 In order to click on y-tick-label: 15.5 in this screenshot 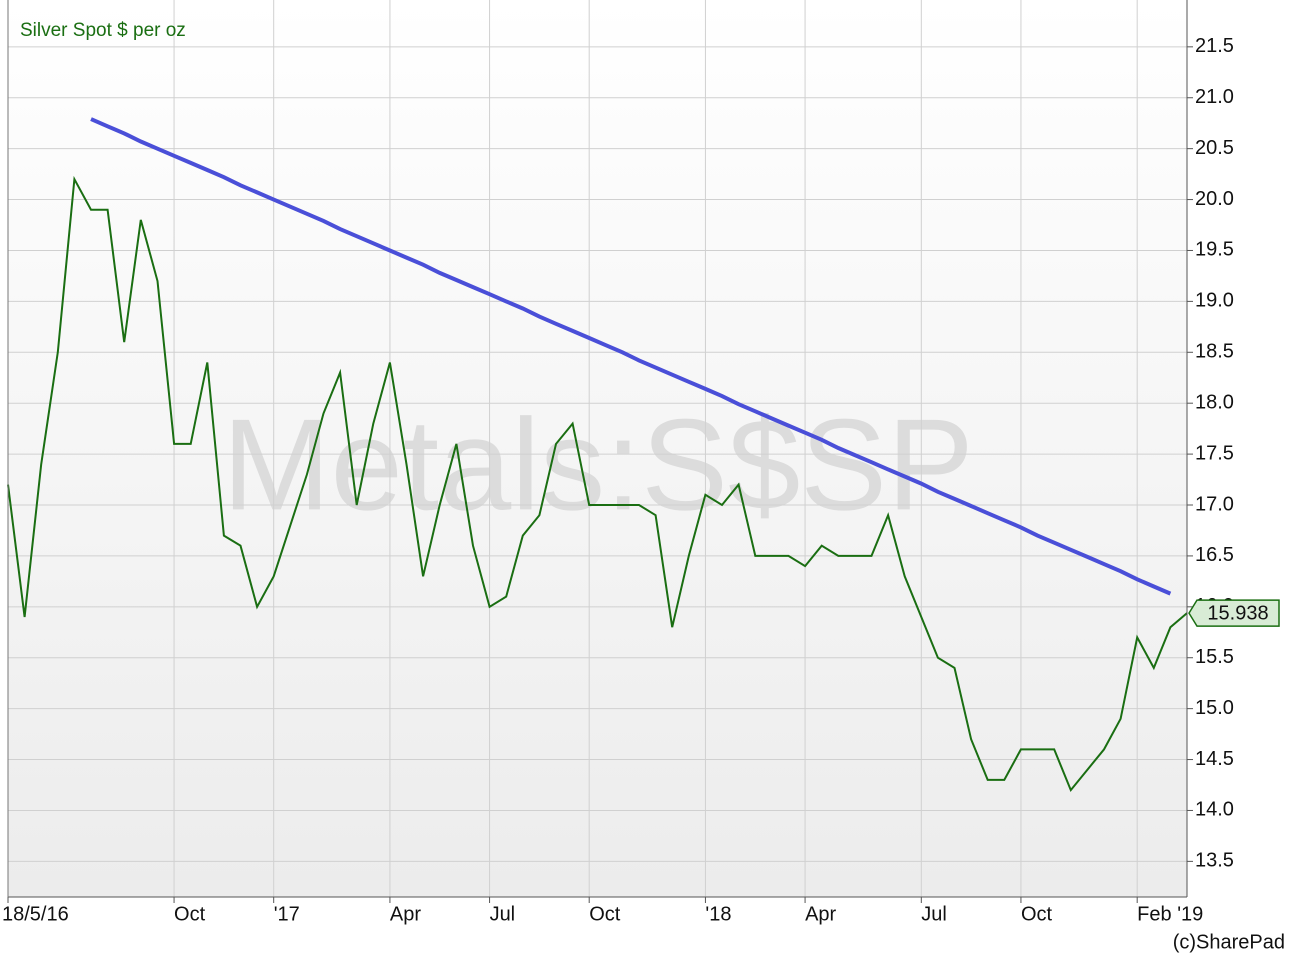, I will do `click(1214, 657)`.